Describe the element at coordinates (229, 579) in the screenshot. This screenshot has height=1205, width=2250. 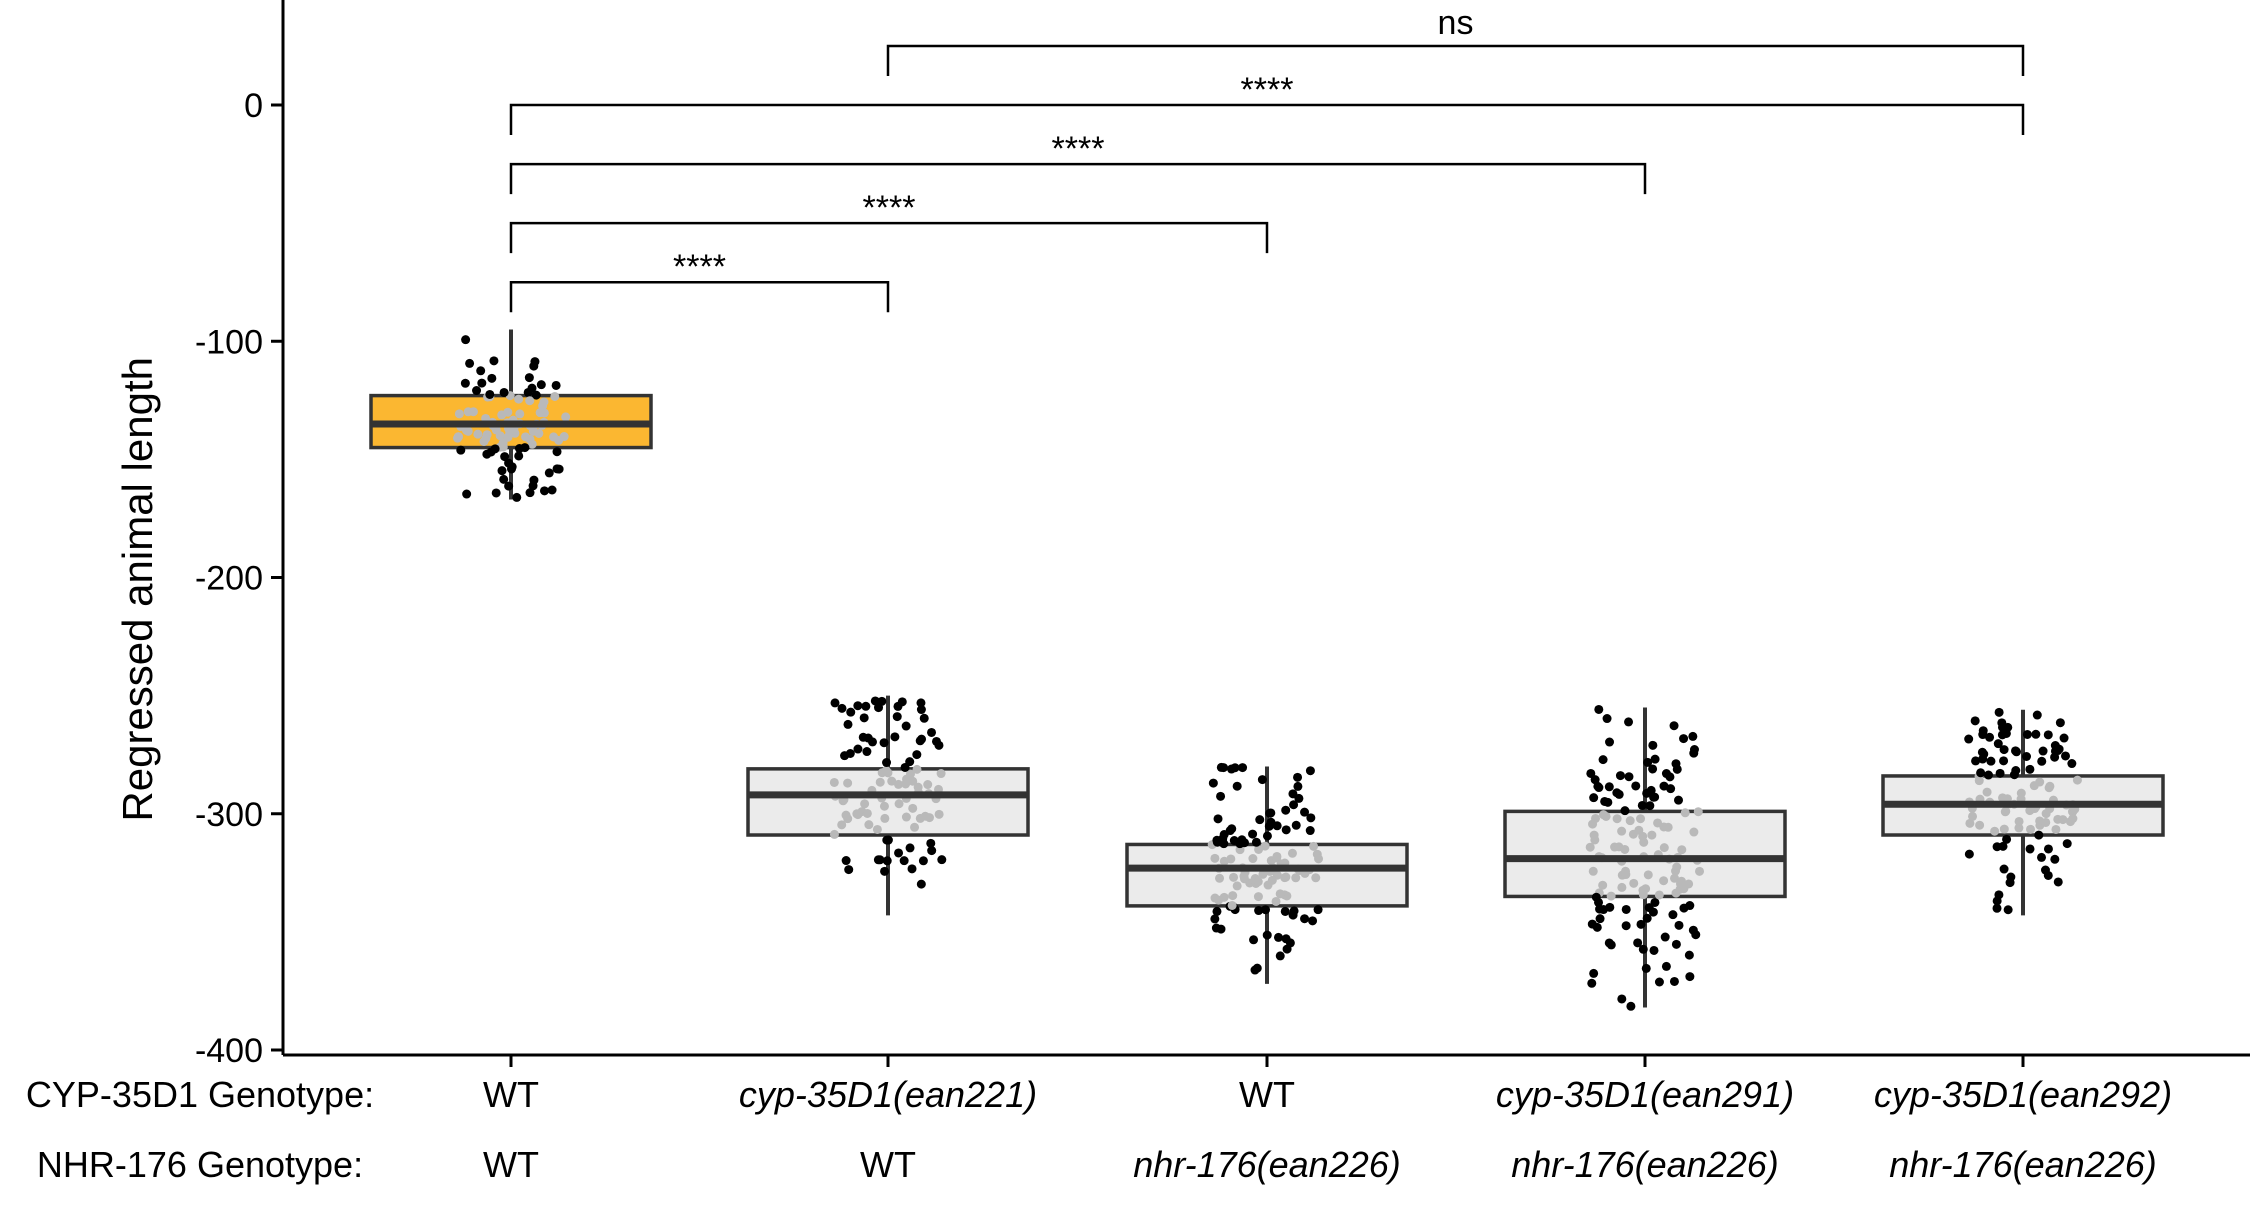
I see `y-tick-label: -200` at that location.